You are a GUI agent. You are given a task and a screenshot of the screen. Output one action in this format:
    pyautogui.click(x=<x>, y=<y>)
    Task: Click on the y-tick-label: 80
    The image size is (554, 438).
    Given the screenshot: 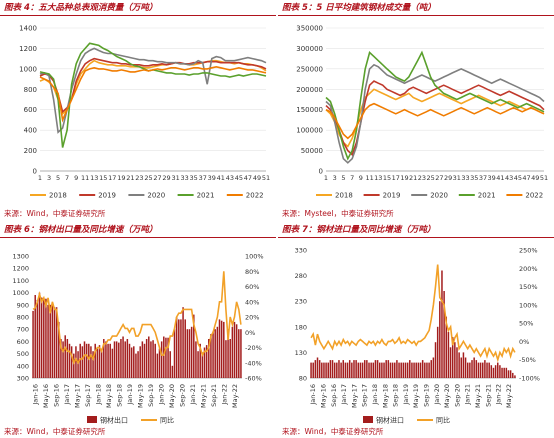 What is the action you would take?
    pyautogui.click(x=303, y=379)
    